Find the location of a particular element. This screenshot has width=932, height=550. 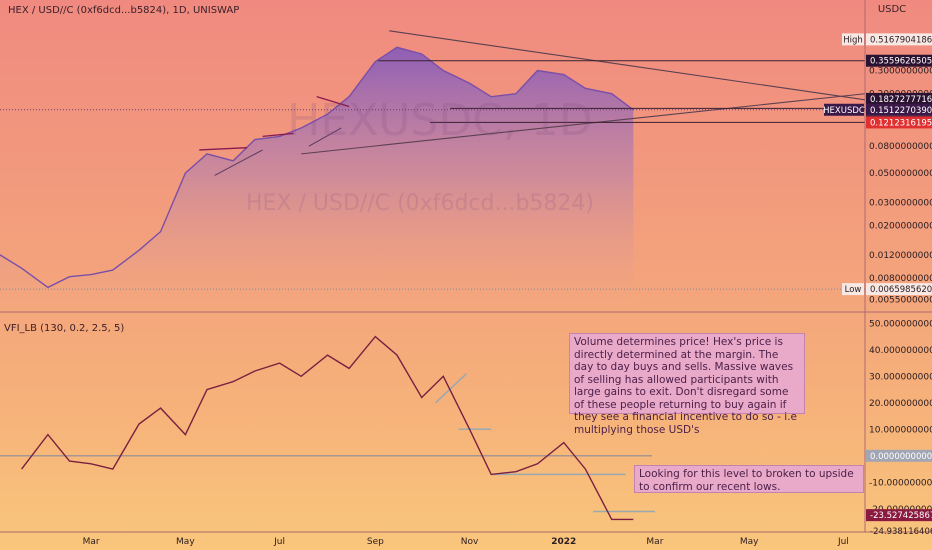

price-tick-label: 0.3000000000 is located at coordinates (900, 72).